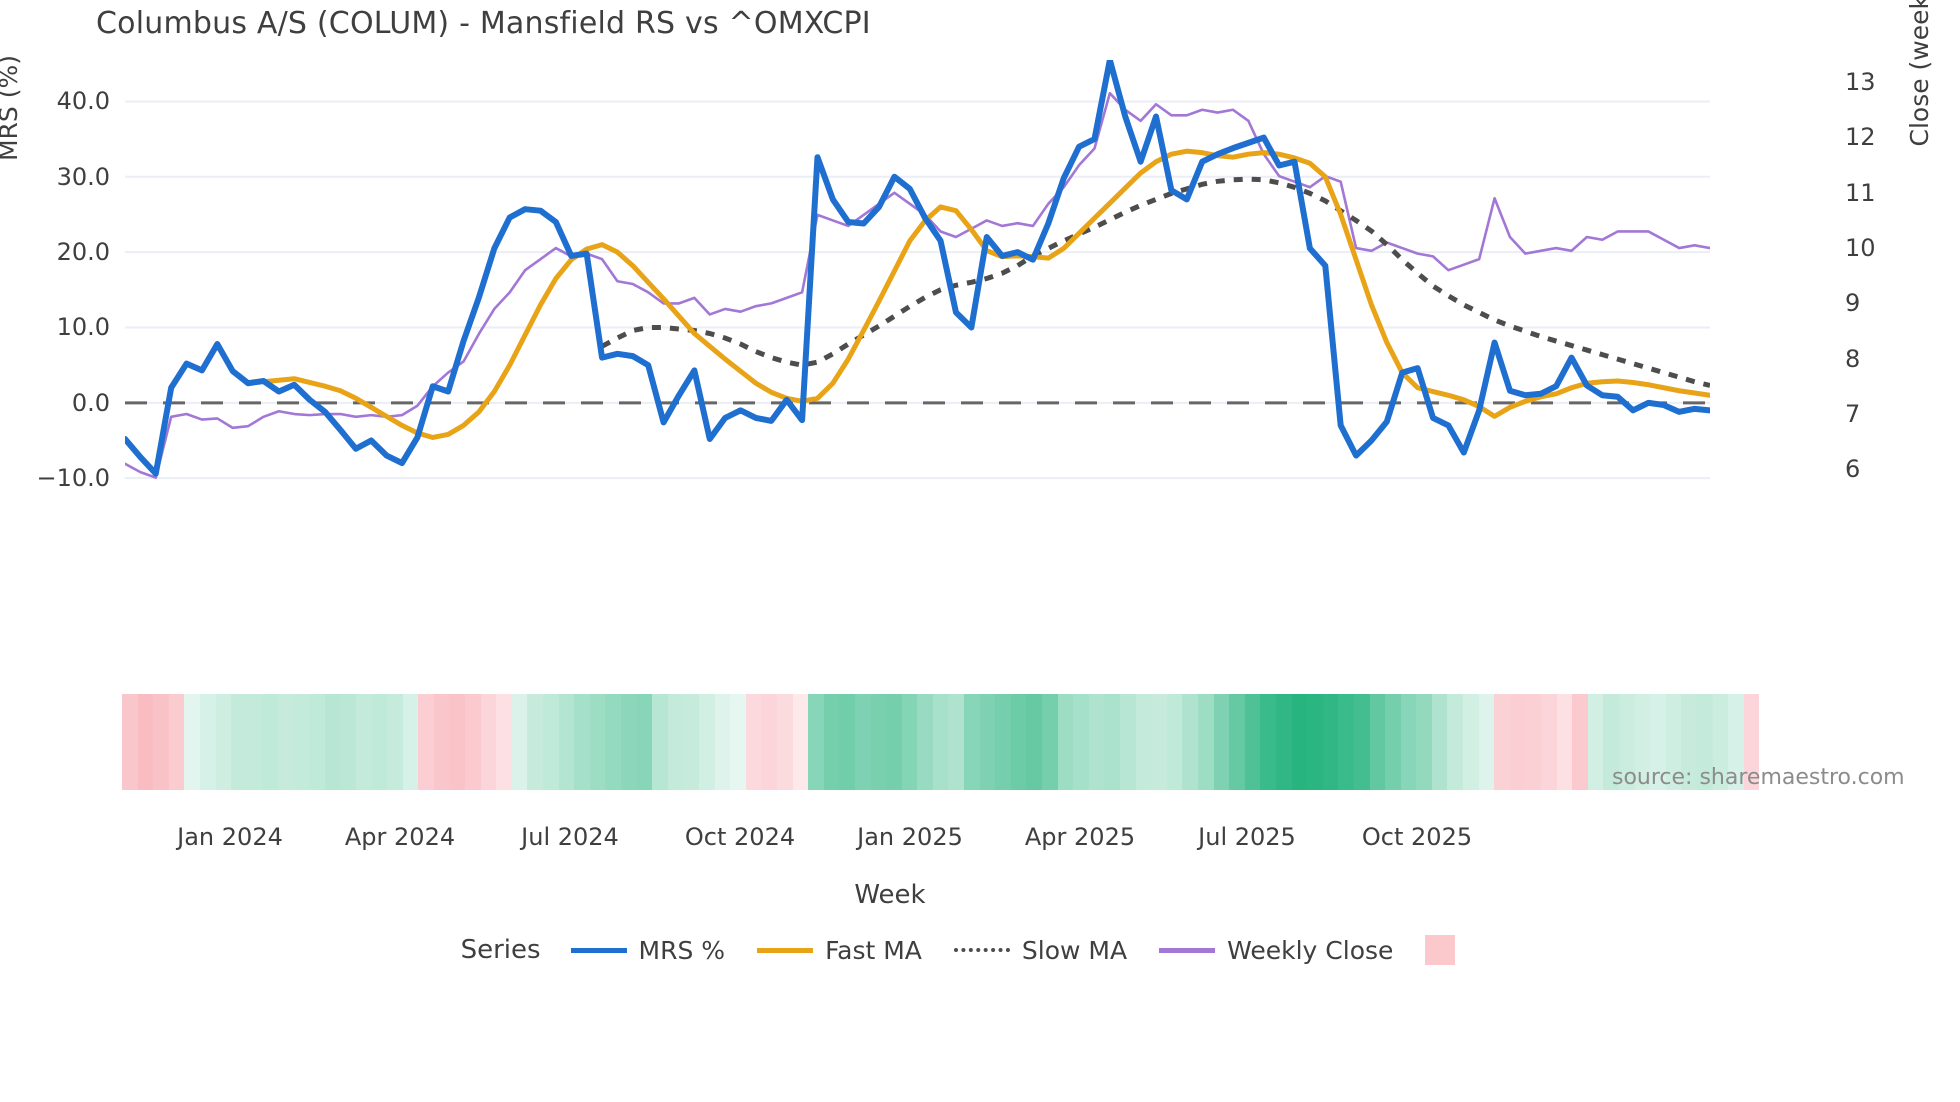 This screenshot has height=1102, width=1960. What do you see at coordinates (500, 950) in the screenshot?
I see `legend-title: Series` at bounding box center [500, 950].